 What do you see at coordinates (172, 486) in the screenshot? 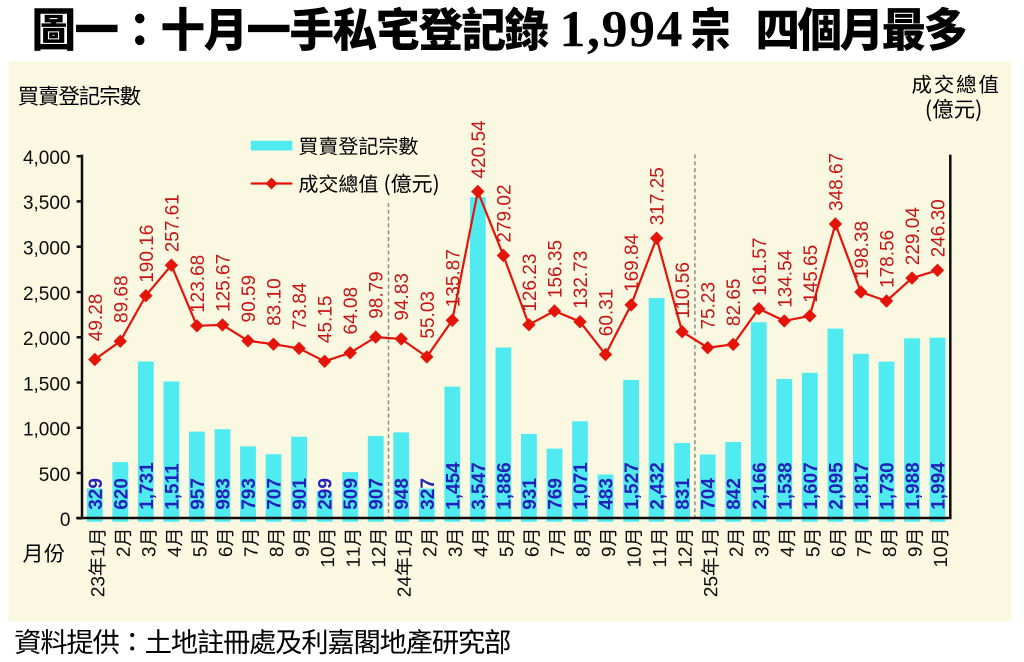
I see `svg-text: 1,511` at bounding box center [172, 486].